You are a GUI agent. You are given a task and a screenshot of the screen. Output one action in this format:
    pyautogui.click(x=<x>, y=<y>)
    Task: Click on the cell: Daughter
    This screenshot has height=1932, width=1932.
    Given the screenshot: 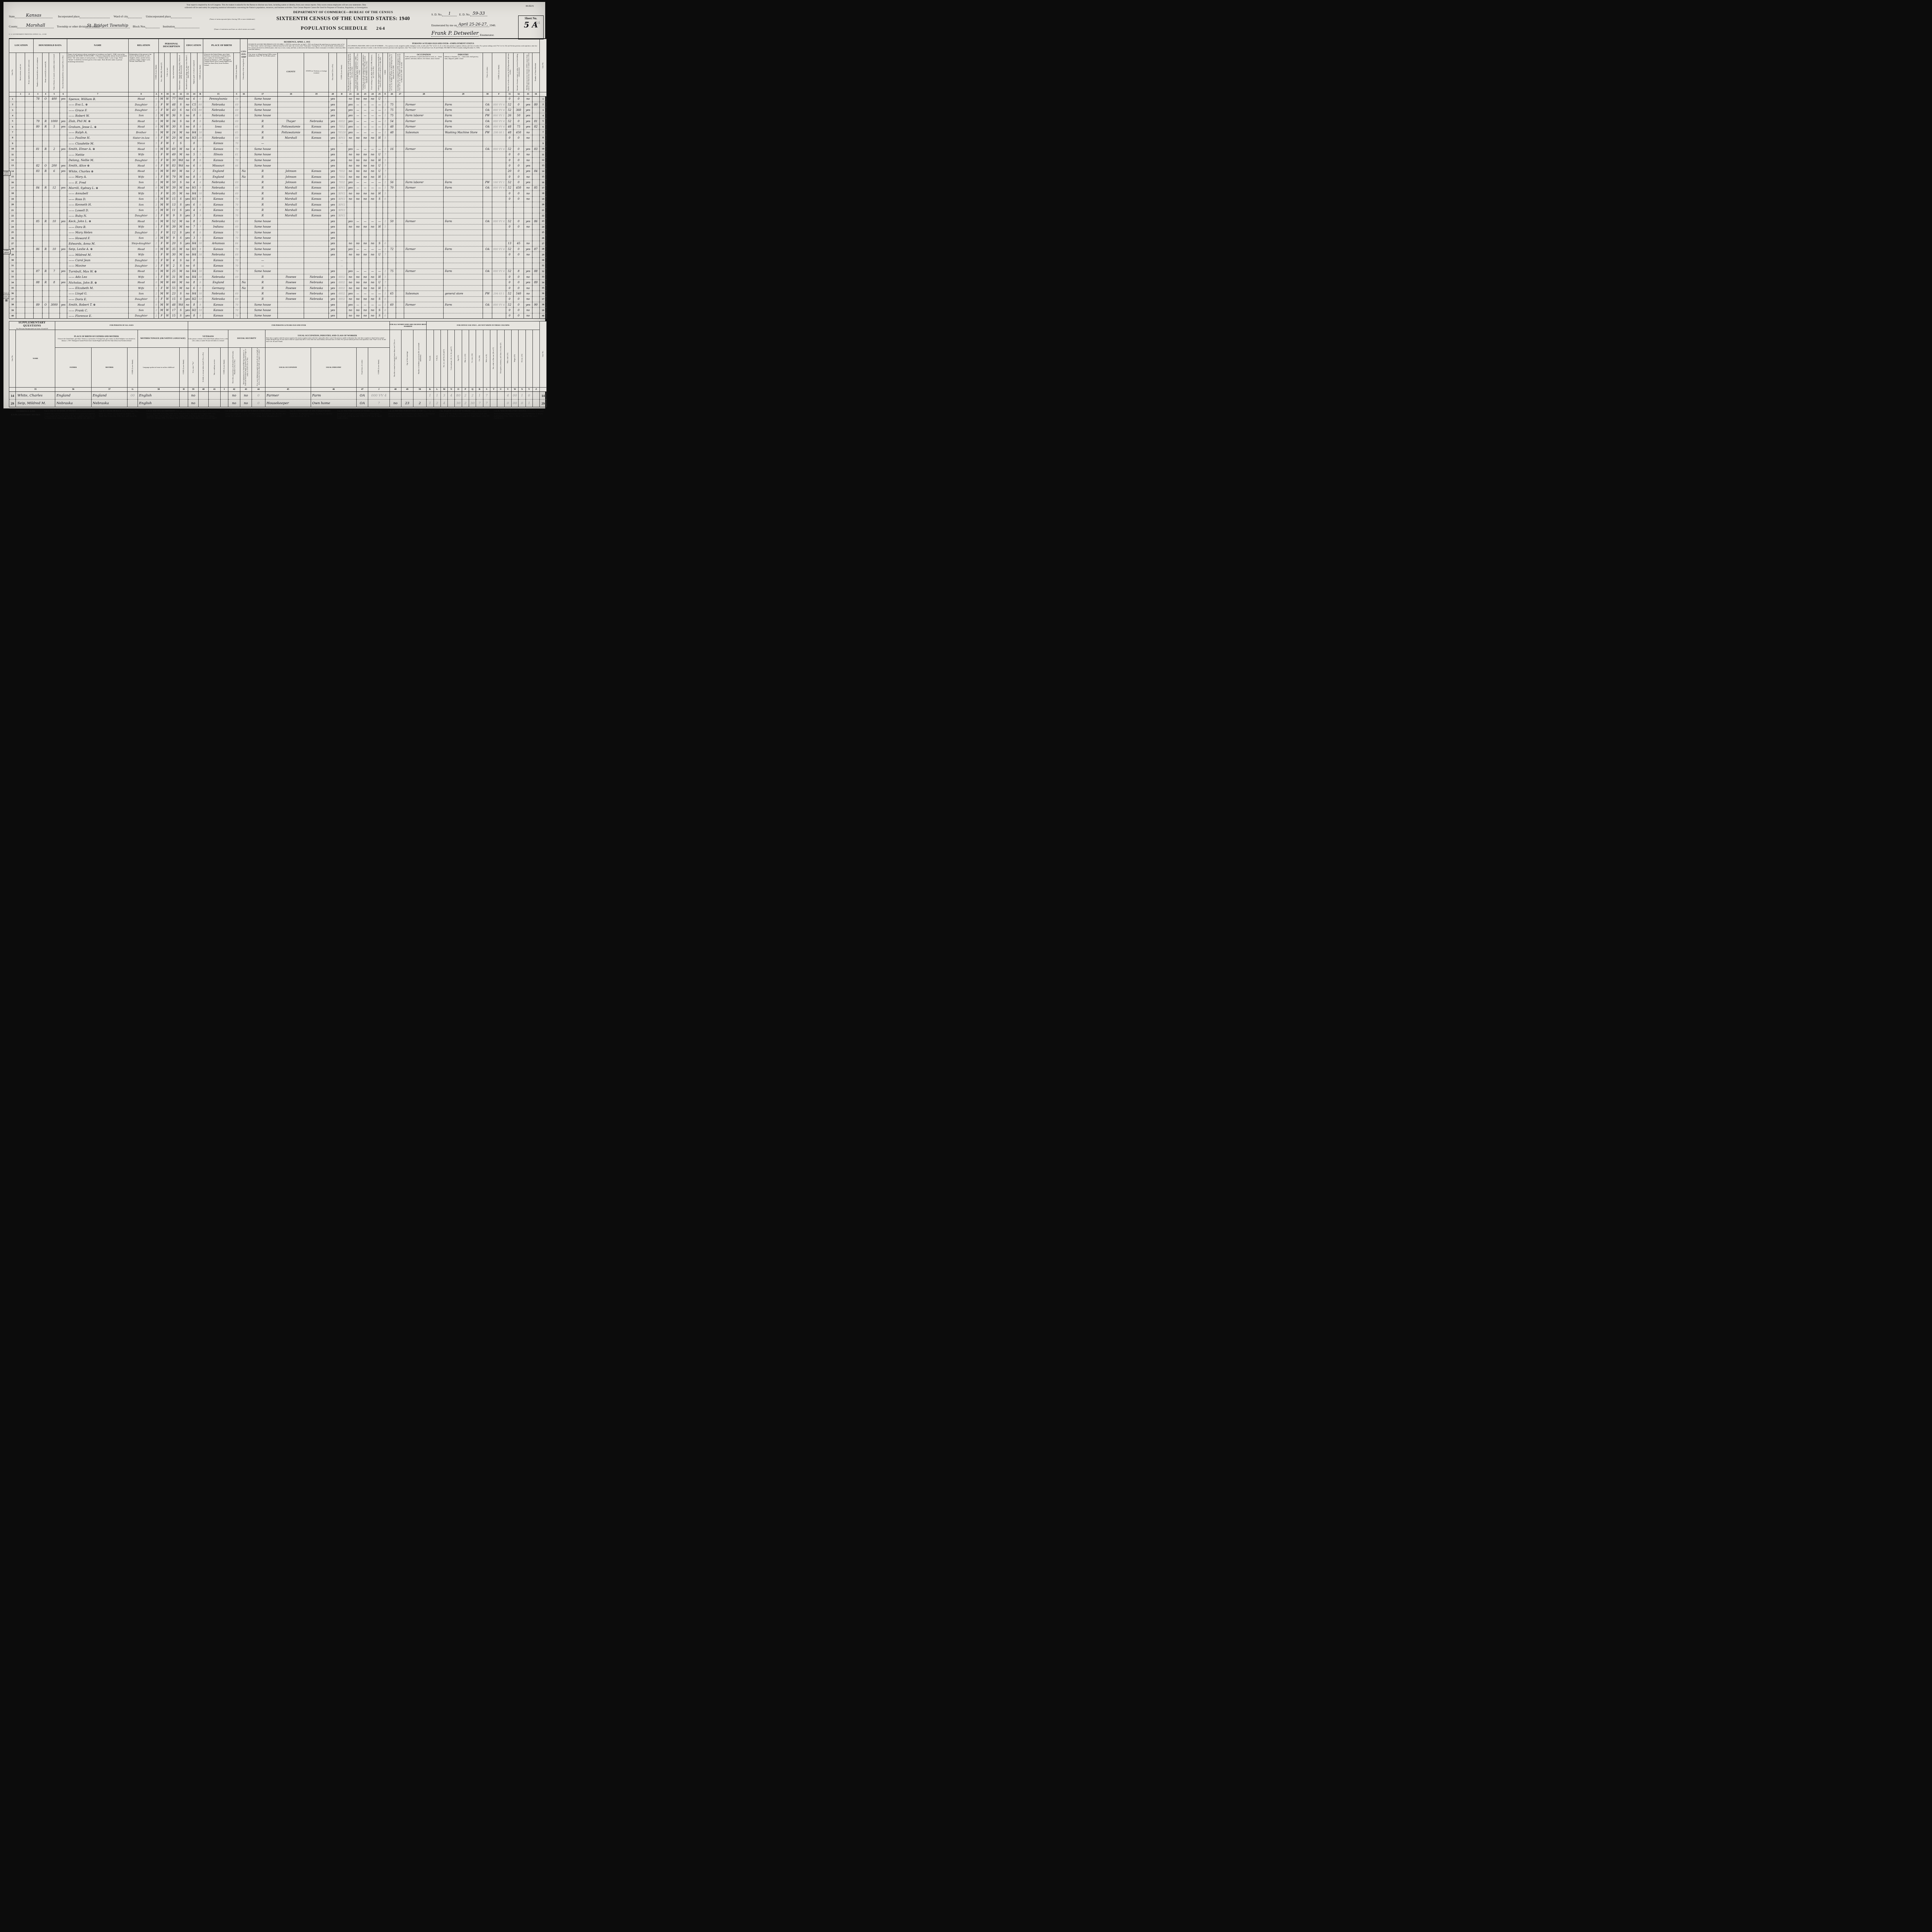 What is the action you would take?
    pyautogui.click(x=141, y=316)
    